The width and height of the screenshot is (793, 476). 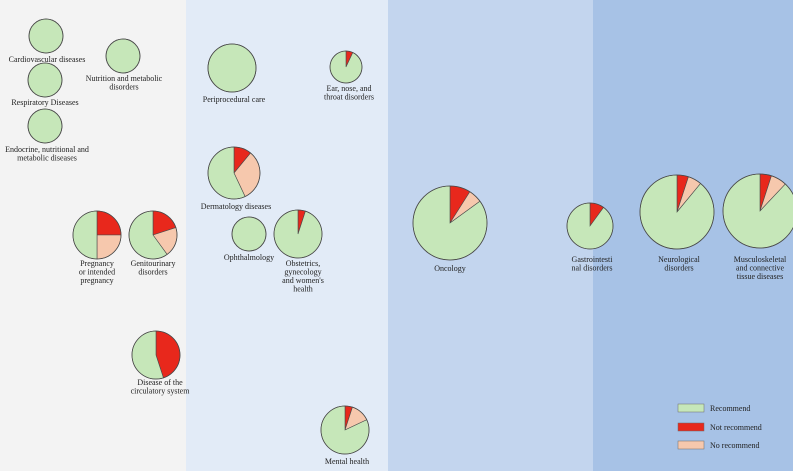 What do you see at coordinates (757, 211) in the screenshot?
I see `pie-outline-musculo` at bounding box center [757, 211].